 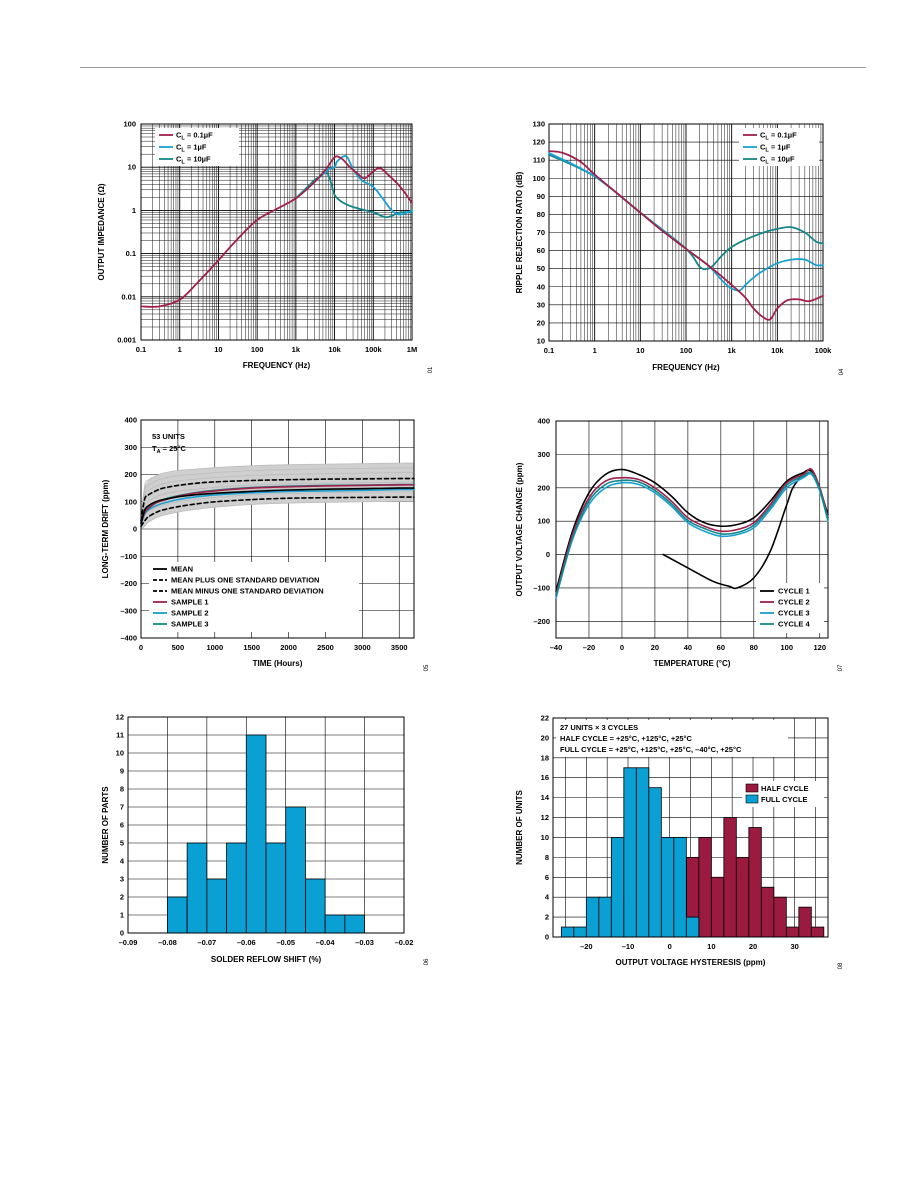 I want to click on y-tick-label: 12, so click(x=120, y=717).